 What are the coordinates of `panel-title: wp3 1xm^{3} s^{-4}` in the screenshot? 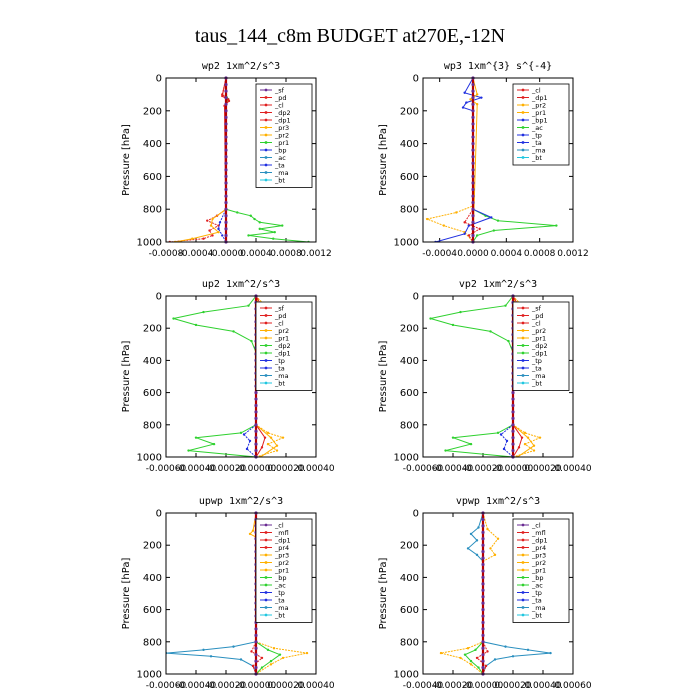 It's located at (498, 66).